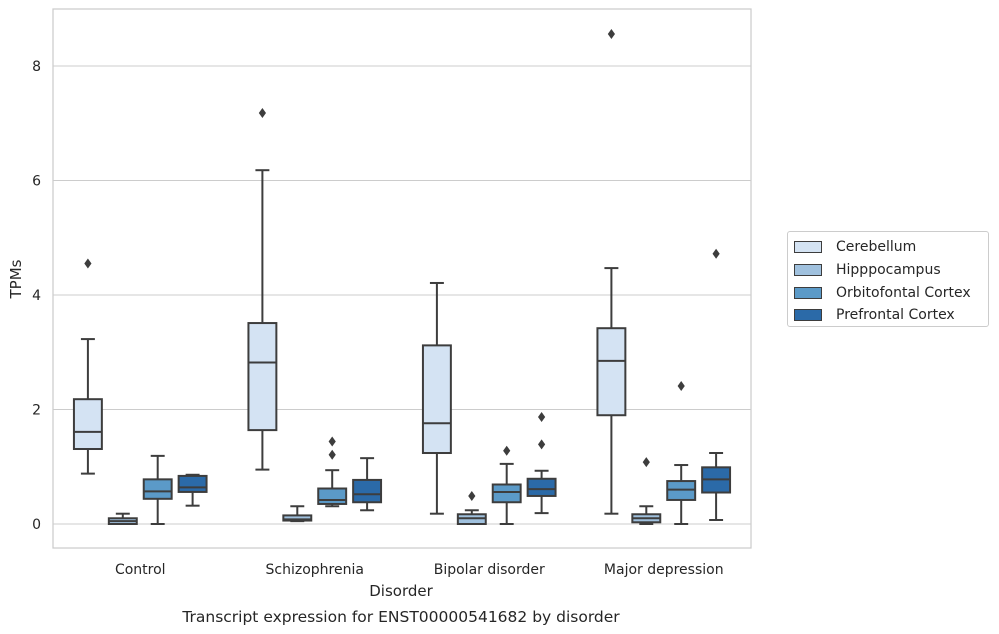 The width and height of the screenshot is (999, 634). Describe the element at coordinates (315, 570) in the screenshot. I see `x-tick-label: Schizophrenia` at that location.